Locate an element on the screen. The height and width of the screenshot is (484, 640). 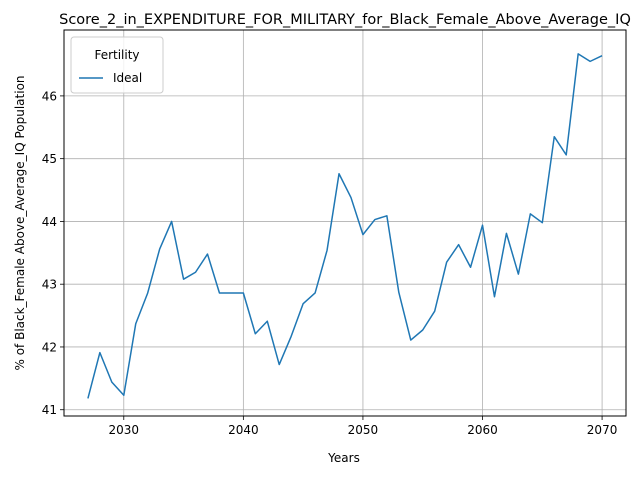
legend: Fertility Ideal is located at coordinates (117, 65).